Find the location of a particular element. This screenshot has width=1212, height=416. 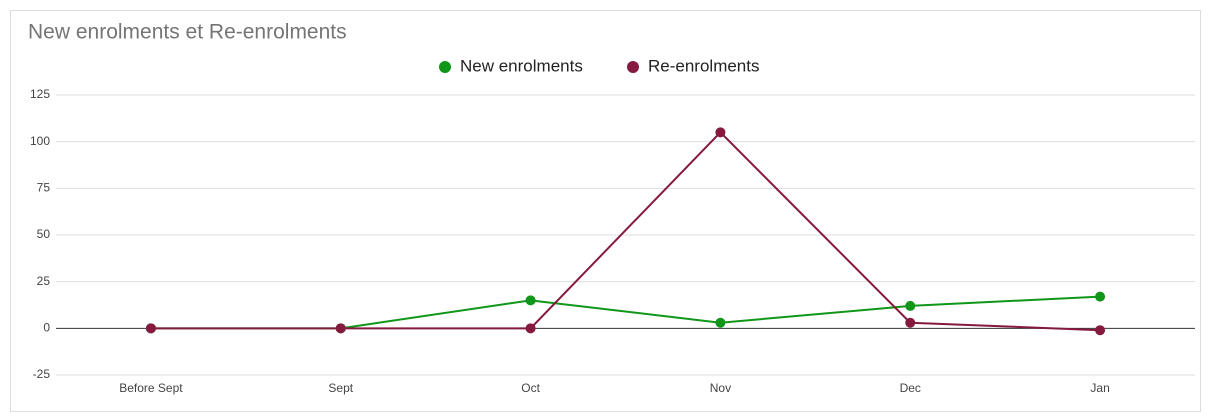

x-tick-label: Dec is located at coordinates (910, 388).